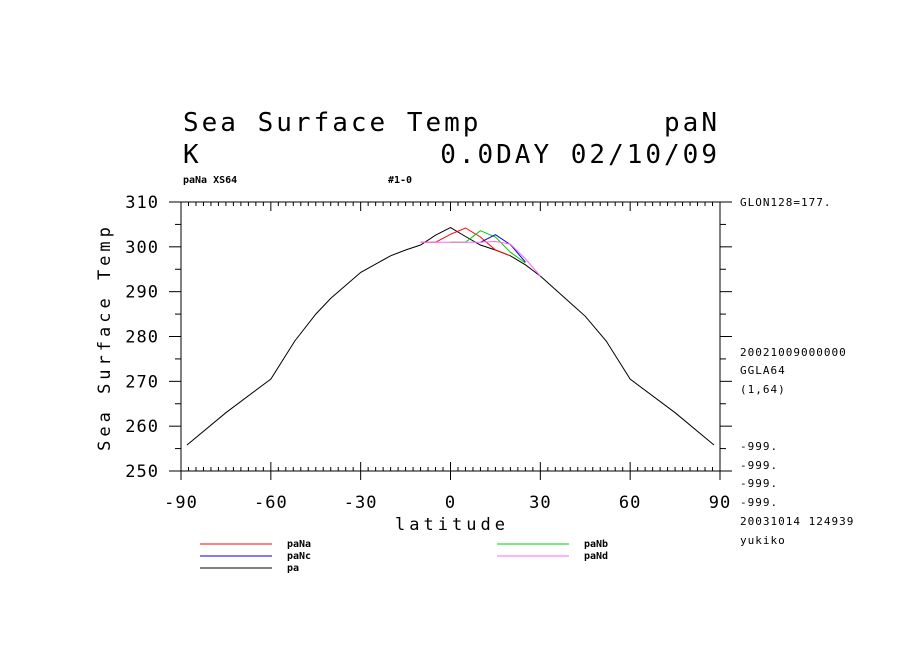 Image resolution: width=904 pixels, height=654 pixels. What do you see at coordinates (793, 352) in the screenshot?
I see `date-info: 20021009000000` at bounding box center [793, 352].